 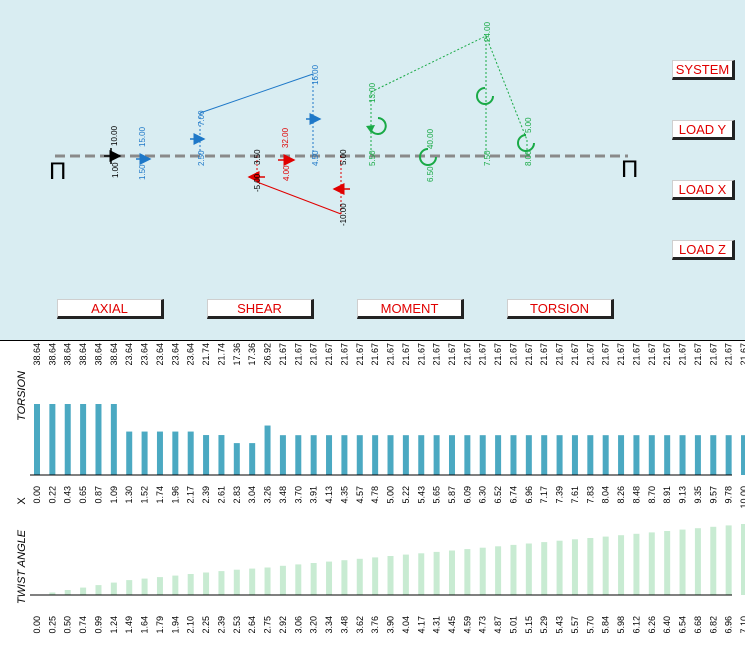 What do you see at coordinates (315, 74) in the screenshot?
I see `load-y-end-value: 16.00` at bounding box center [315, 74].